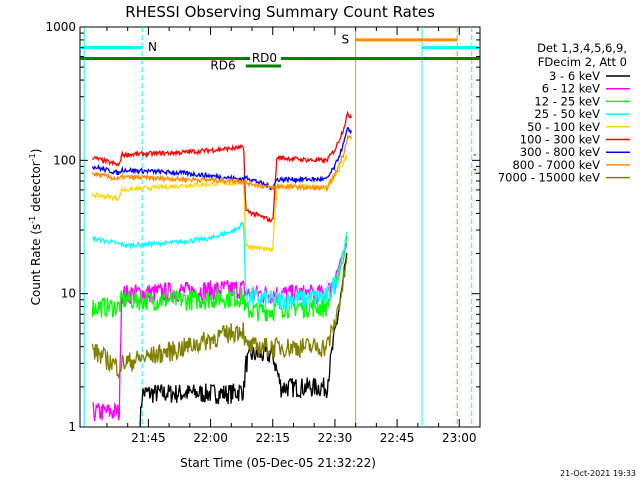 Image resolution: width=640 pixels, height=480 pixels. Describe the element at coordinates (32, 220) in the screenshot. I see `y-axis-label-sup1: -1` at that location.